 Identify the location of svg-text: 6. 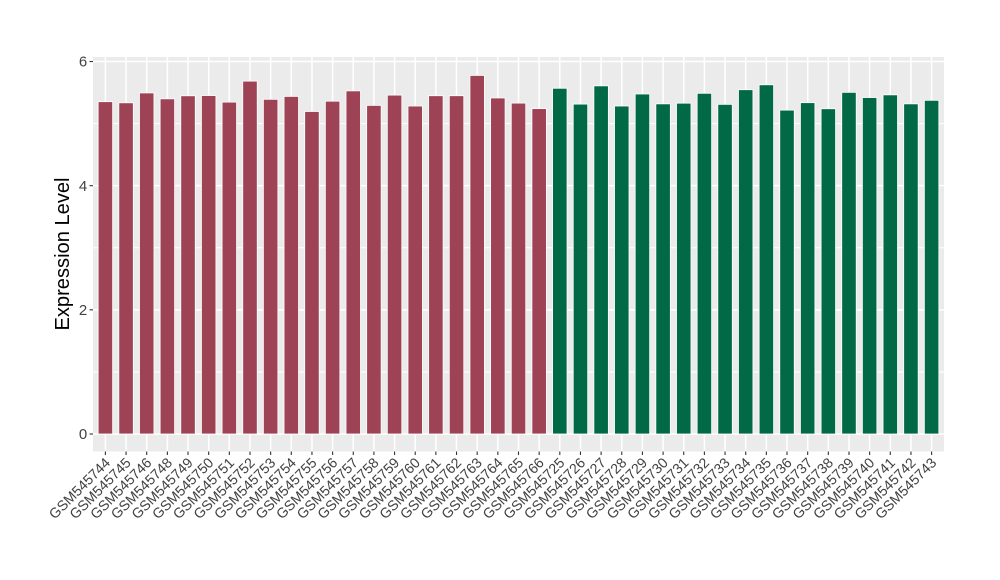
(83, 62).